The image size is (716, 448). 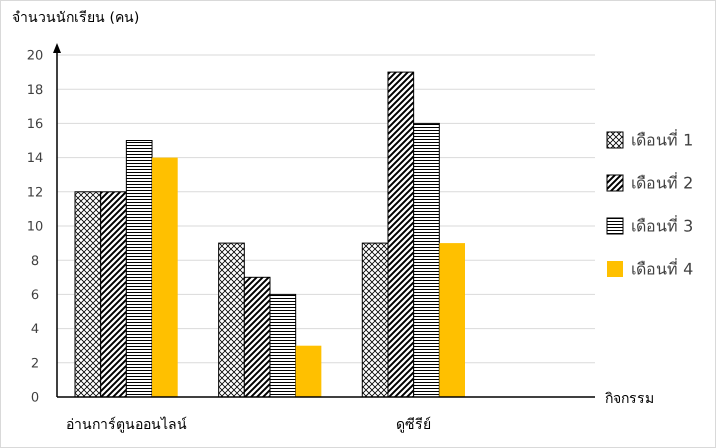 What do you see at coordinates (35, 90) in the screenshot?
I see `y-tick-label: 18` at bounding box center [35, 90].